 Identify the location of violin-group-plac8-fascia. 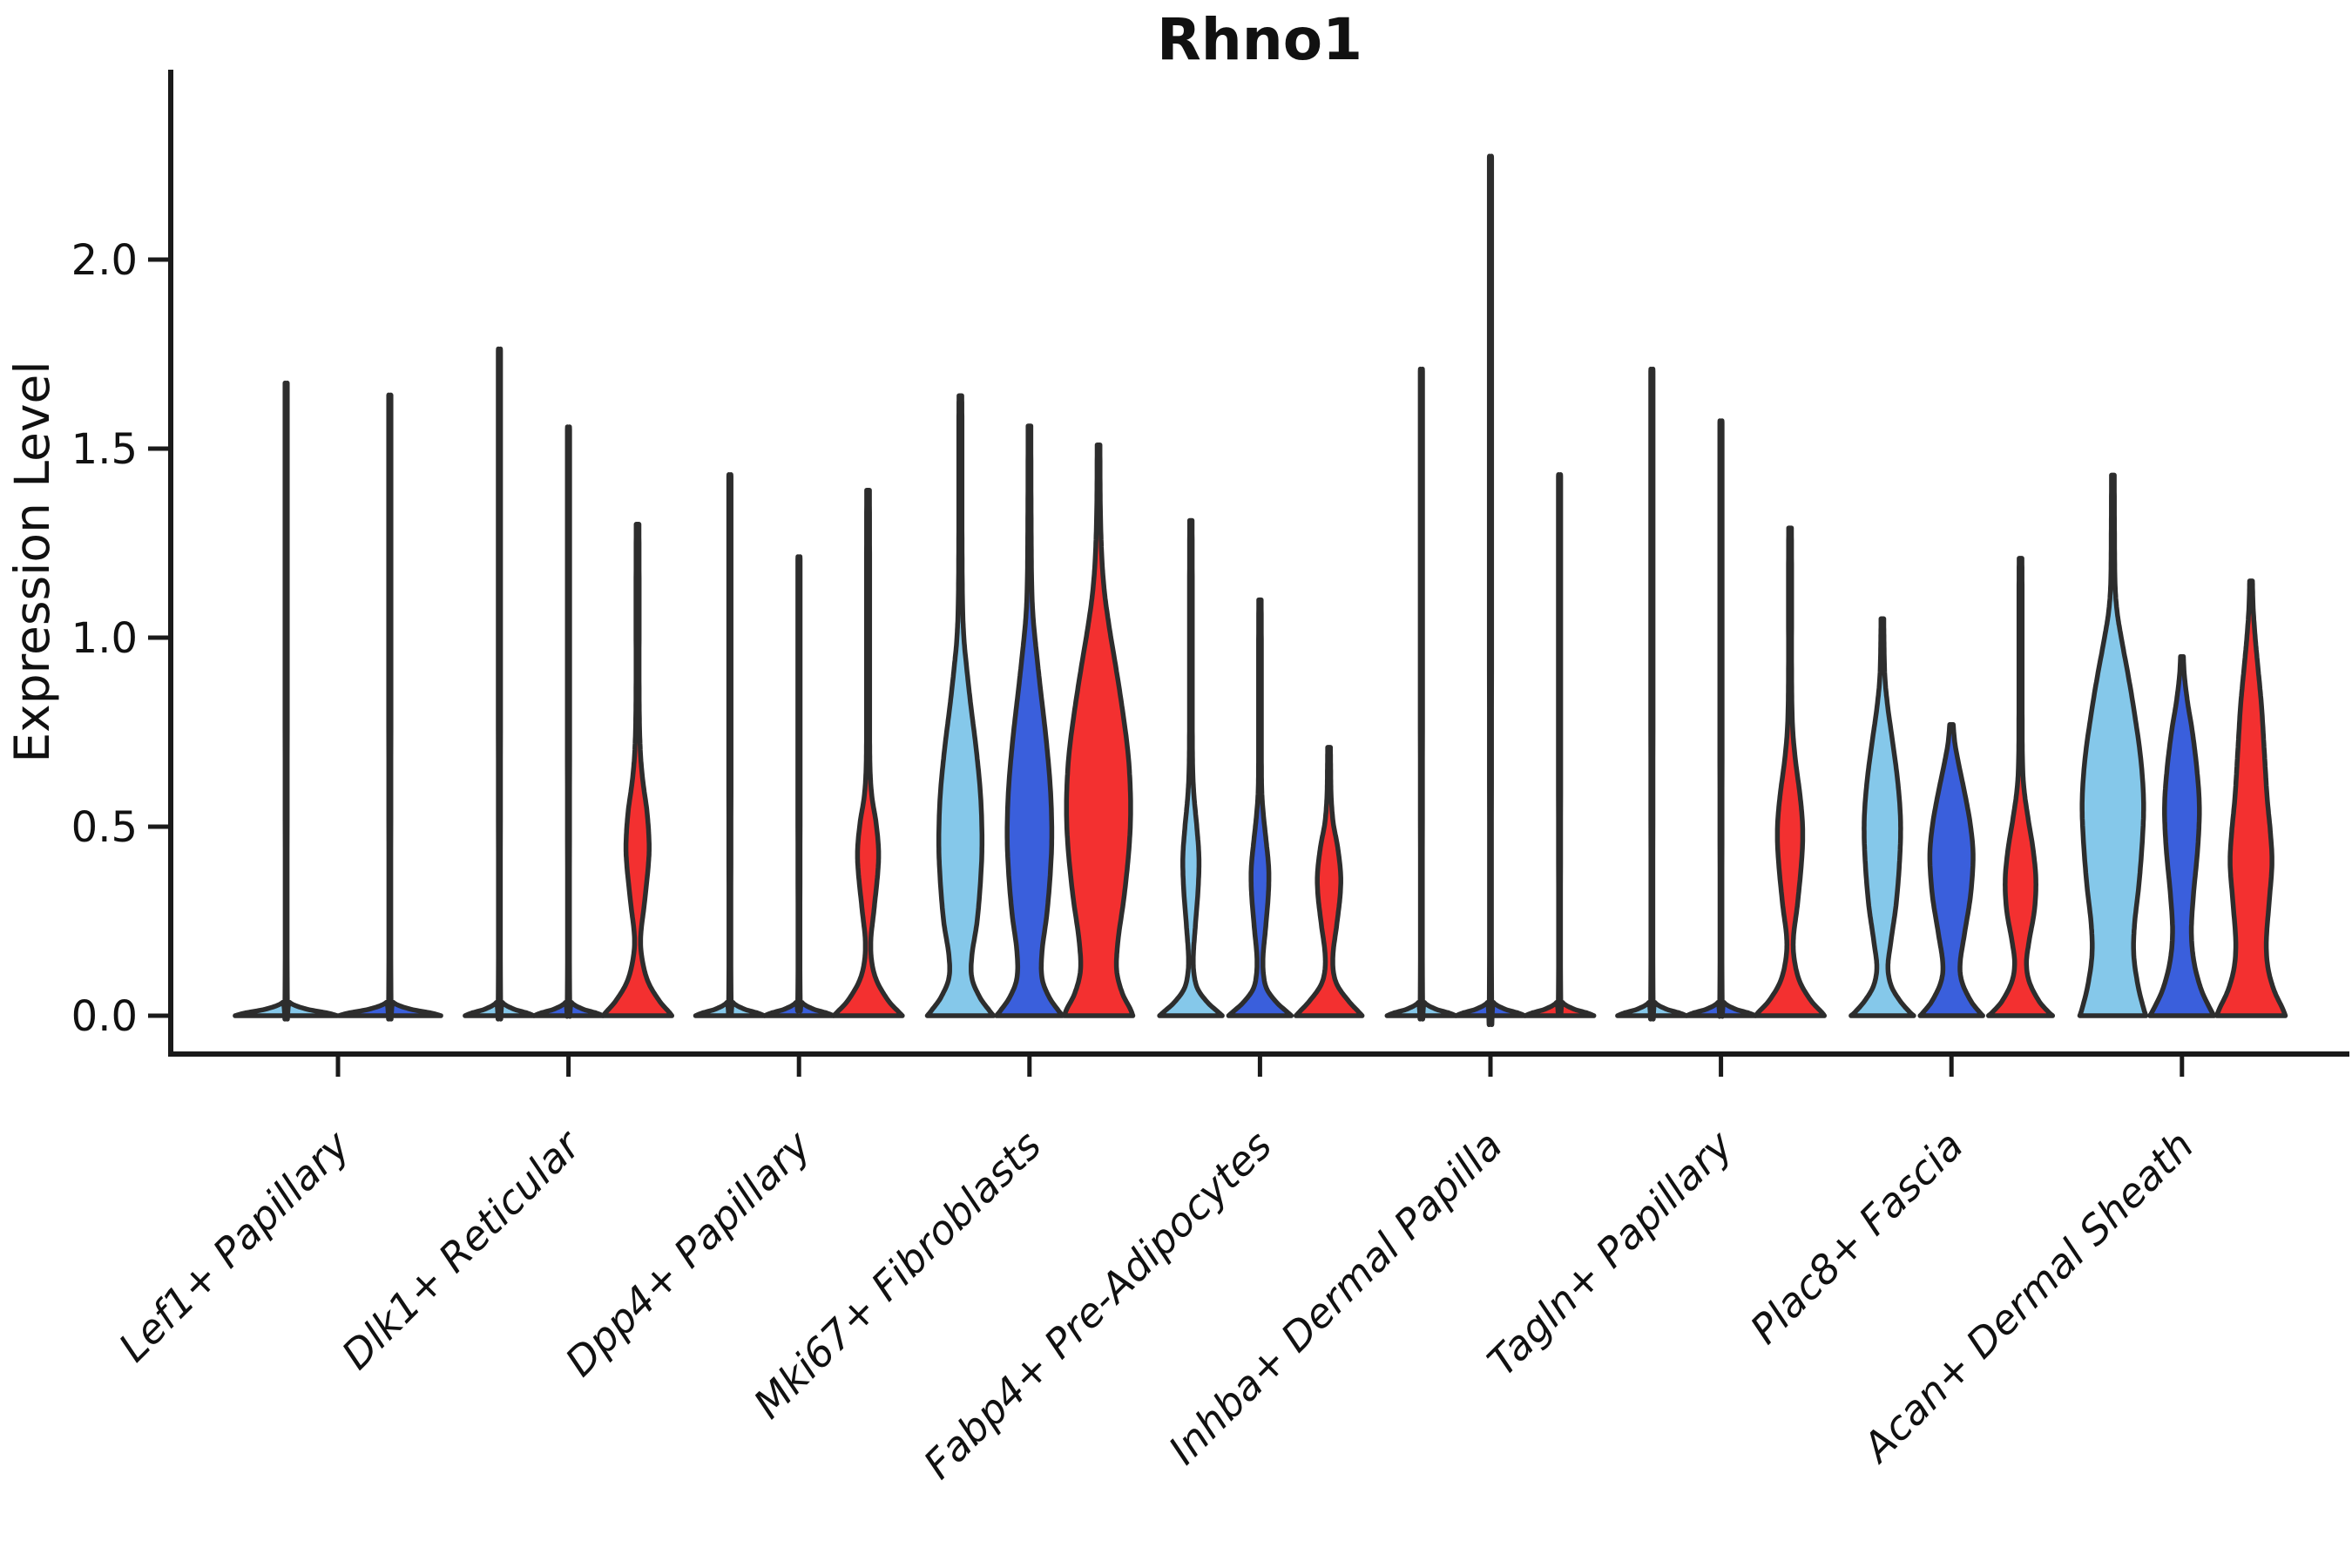
(1952, 787).